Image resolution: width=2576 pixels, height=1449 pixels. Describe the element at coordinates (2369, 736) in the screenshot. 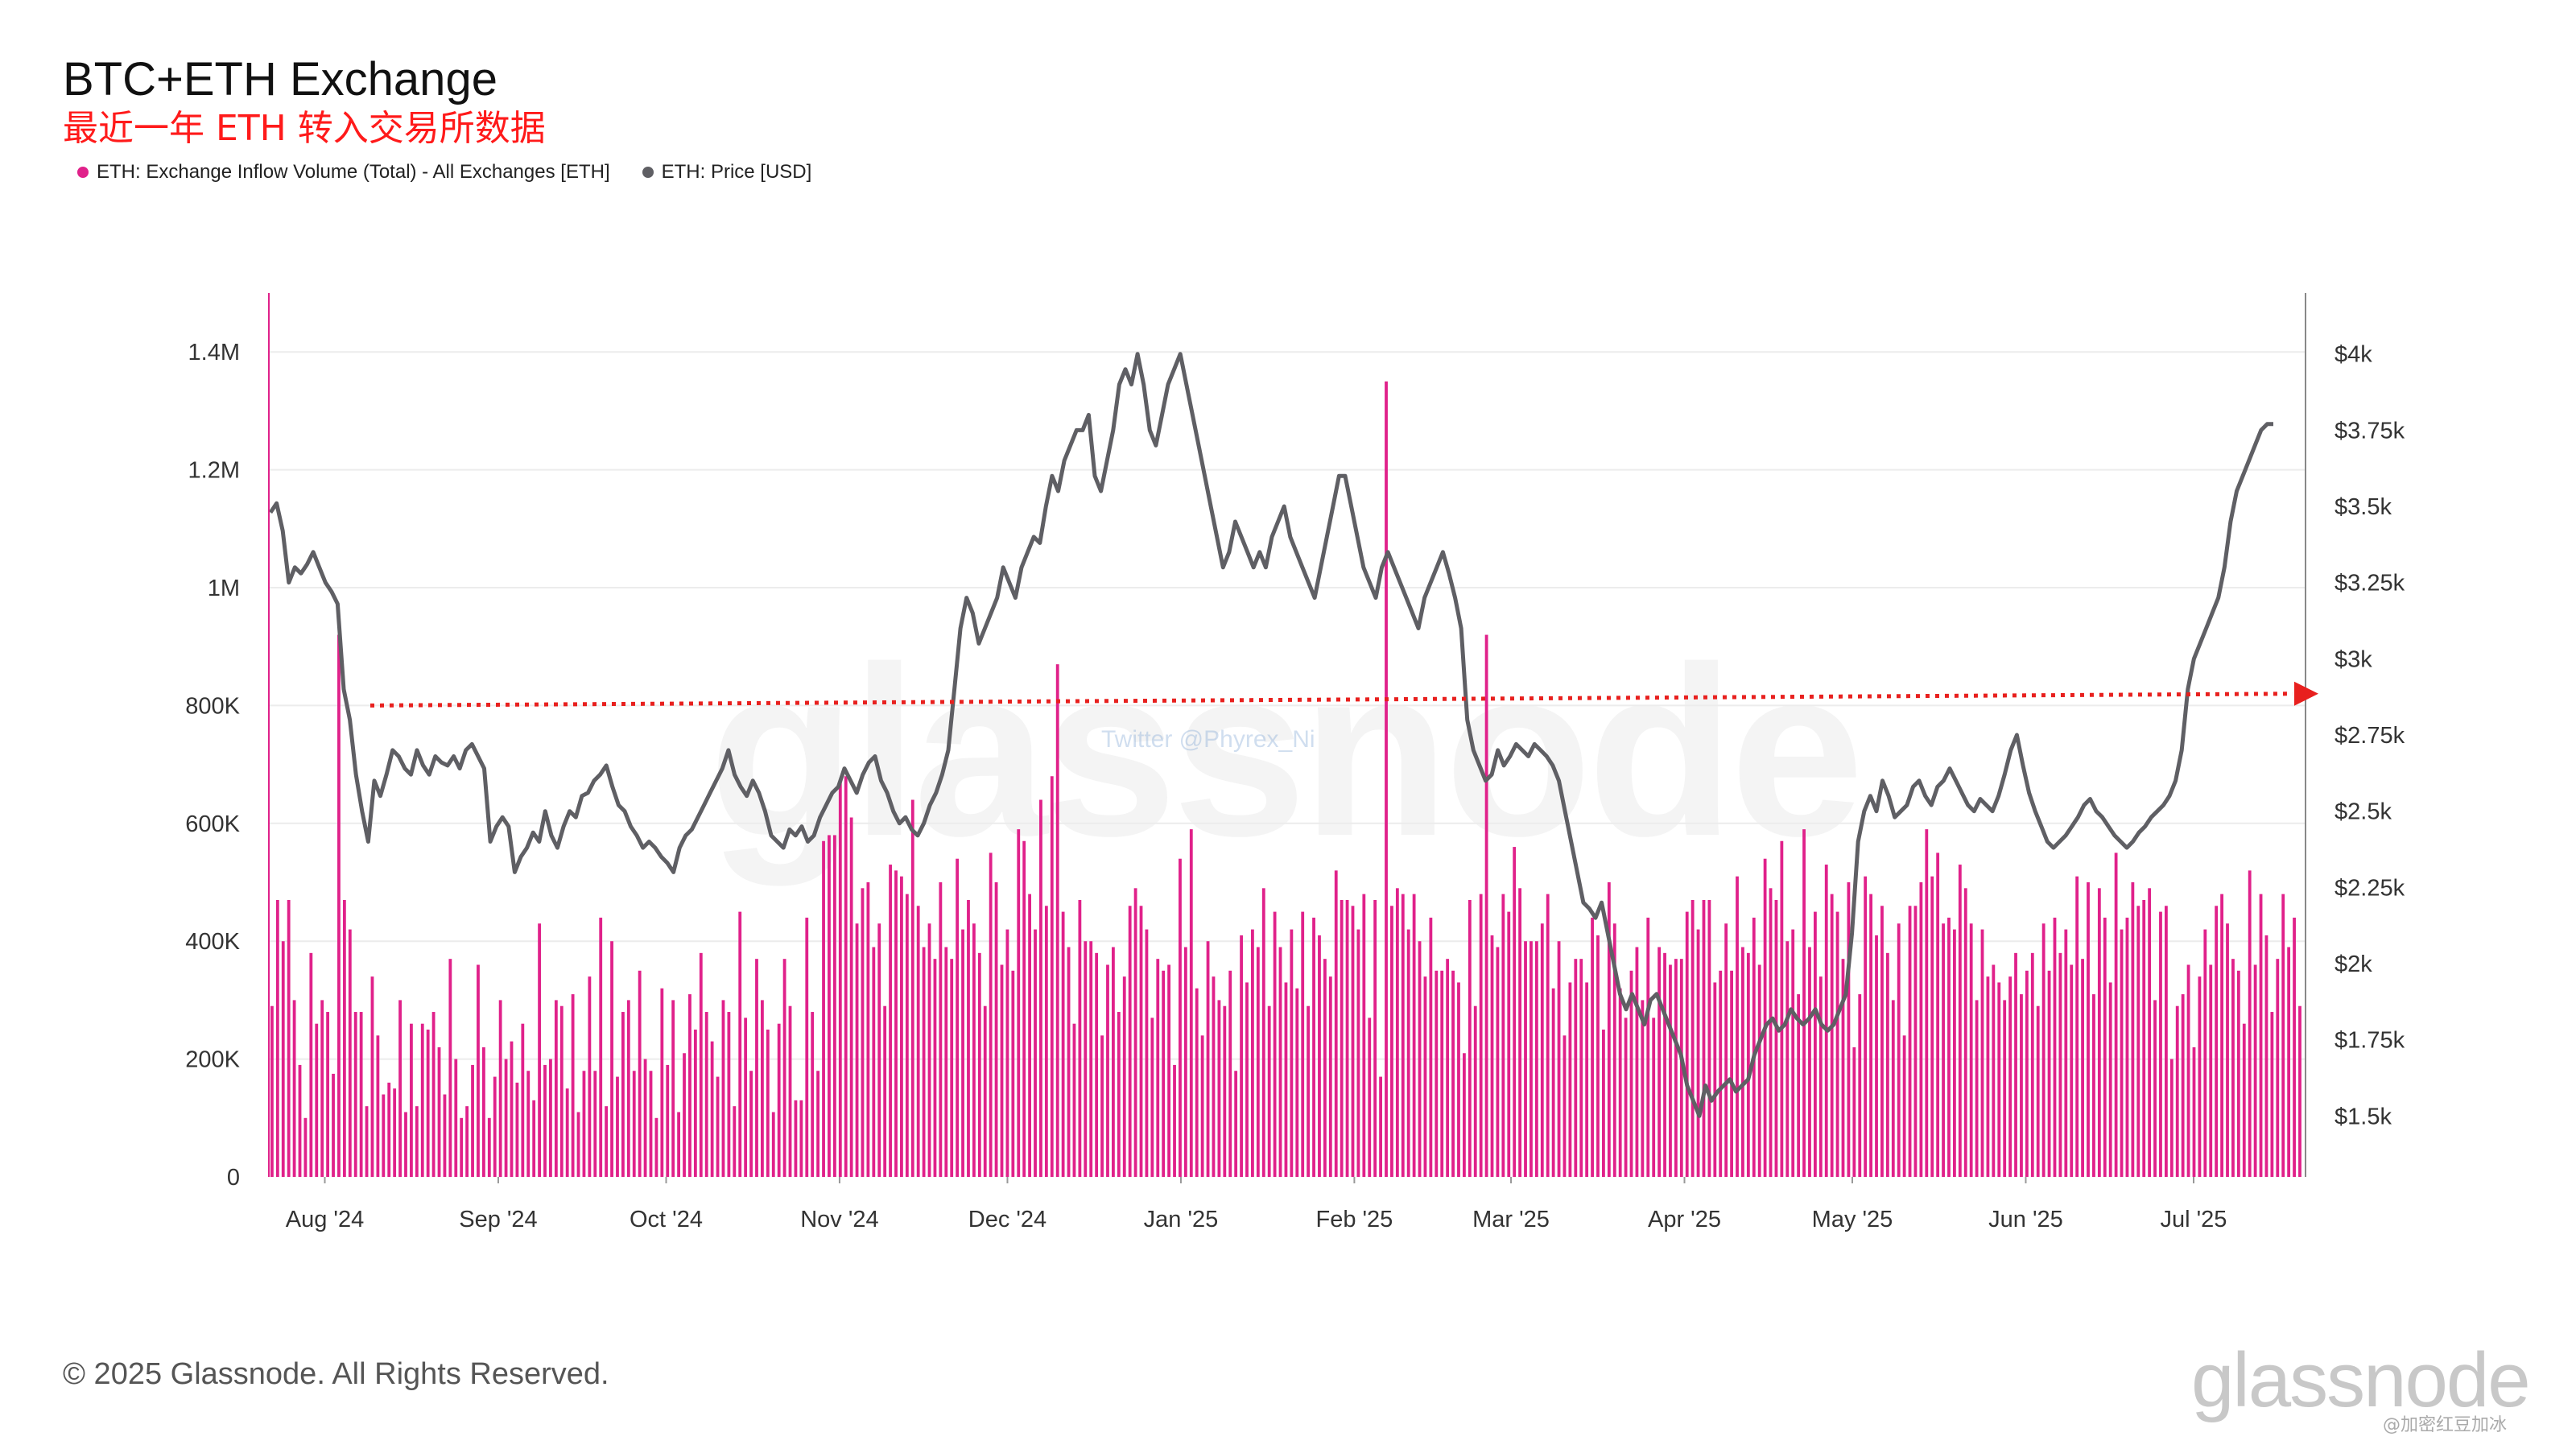

I see `y-right-tick-label: $2.75k` at that location.